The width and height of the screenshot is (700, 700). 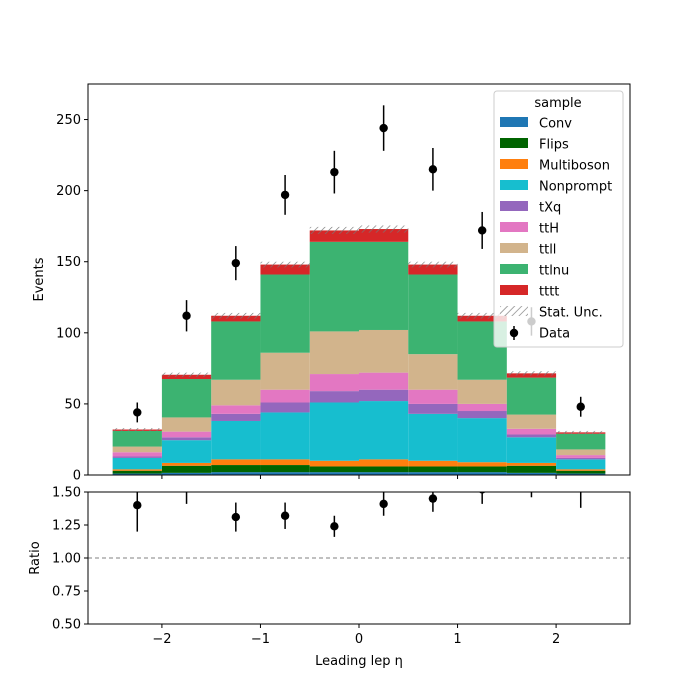 What do you see at coordinates (68, 120) in the screenshot?
I see `y-tick-label-5: 250` at bounding box center [68, 120].